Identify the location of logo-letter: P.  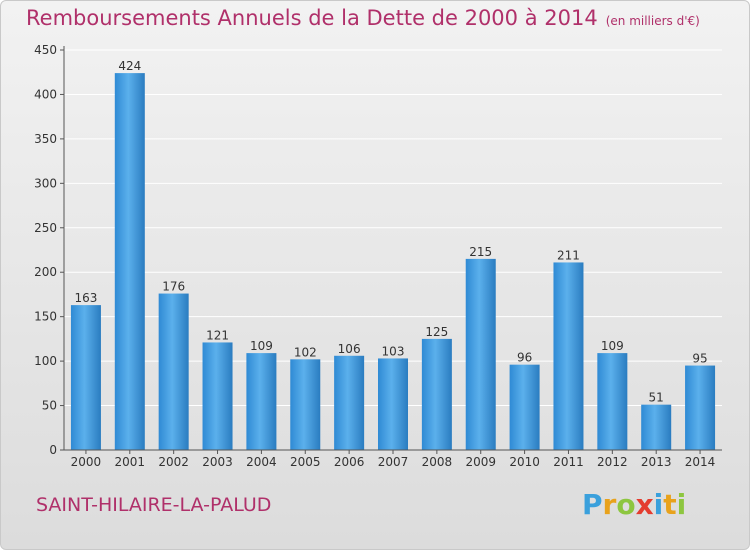
(592, 504).